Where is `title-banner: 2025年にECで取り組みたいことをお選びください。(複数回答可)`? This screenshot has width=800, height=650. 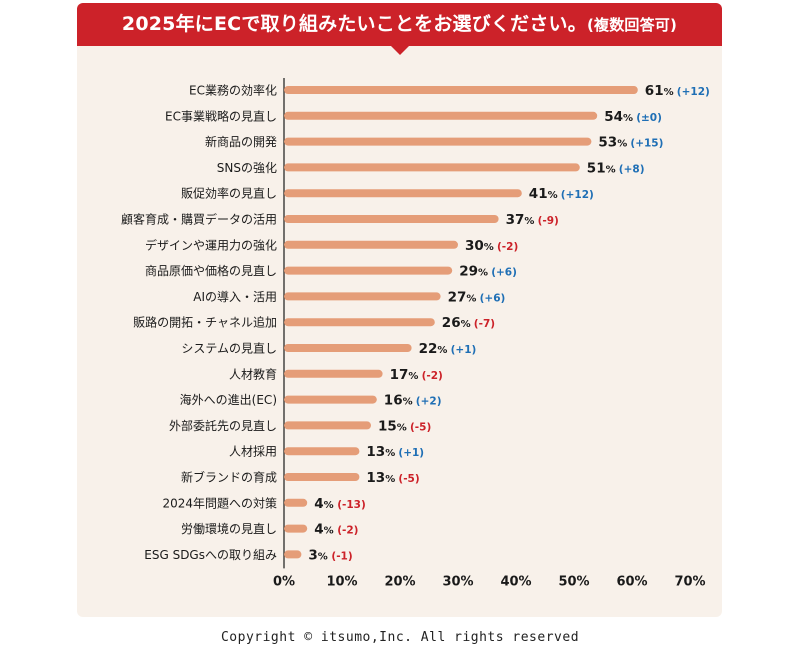
title-banner: 2025年にECで取り組みたいことをお選びください。(複数回答可) is located at coordinates (399, 29).